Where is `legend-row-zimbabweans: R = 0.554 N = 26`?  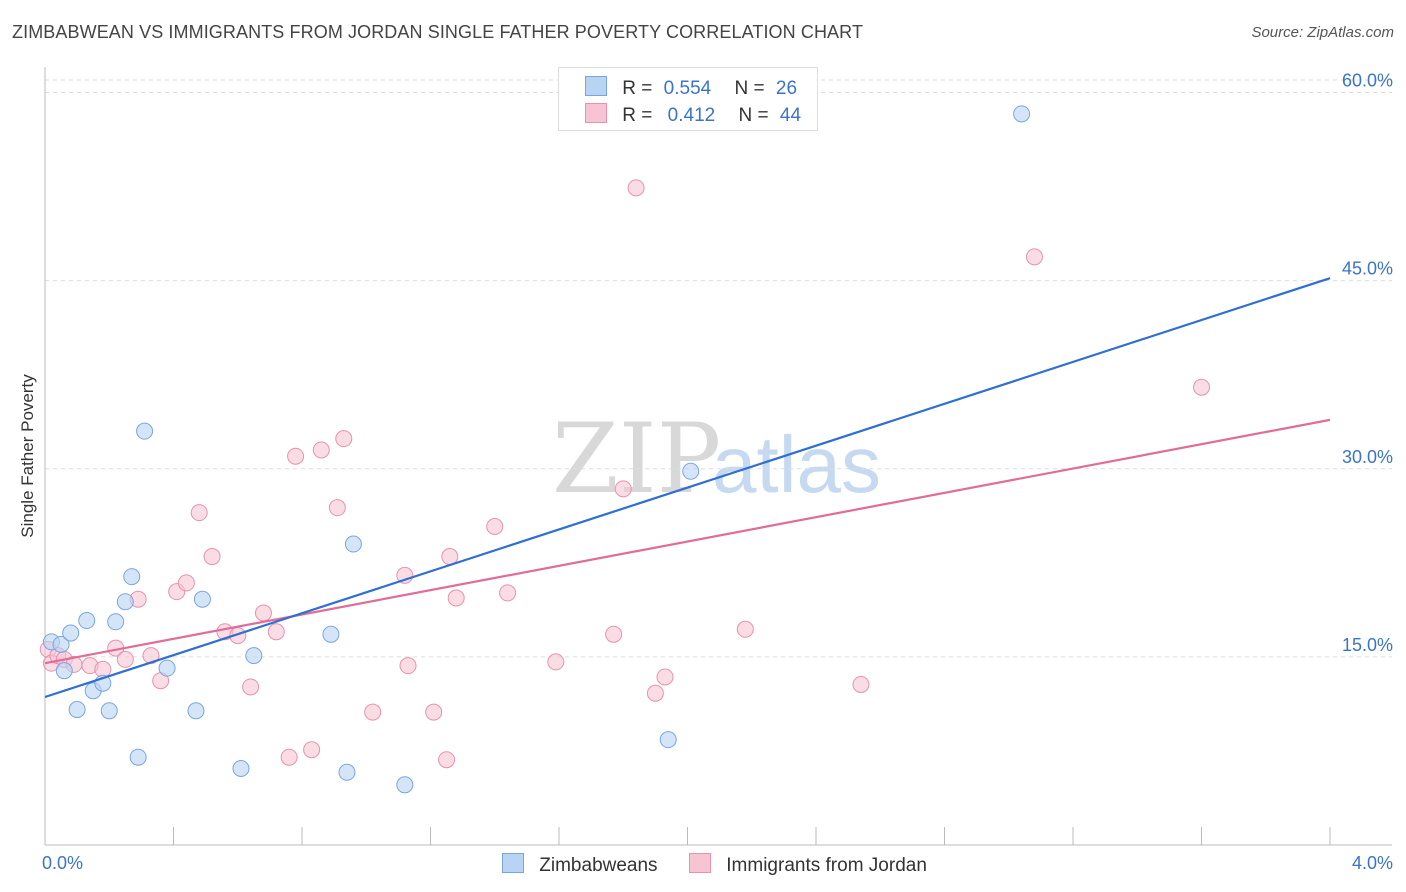 legend-row-zimbabweans: R = 0.554 N = 26 is located at coordinates (691, 88).